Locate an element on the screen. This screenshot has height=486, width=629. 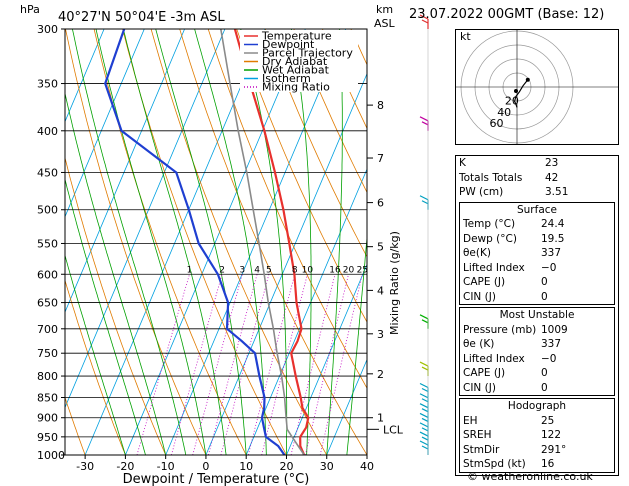
km-tick-label: 4 is located at coordinates (380, 290).